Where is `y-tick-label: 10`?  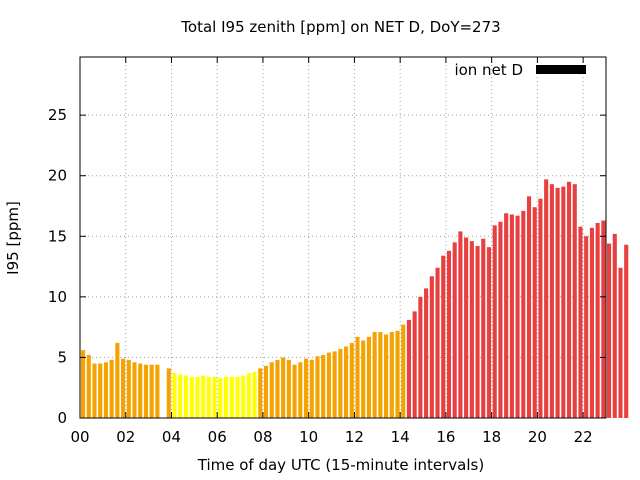
y-tick-label: 10 is located at coordinates (57, 297).